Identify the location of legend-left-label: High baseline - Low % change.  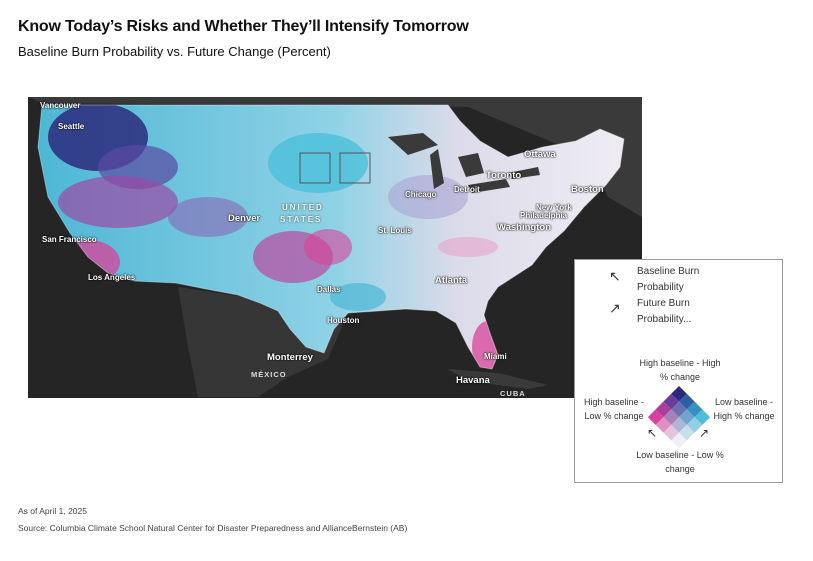
(614, 409).